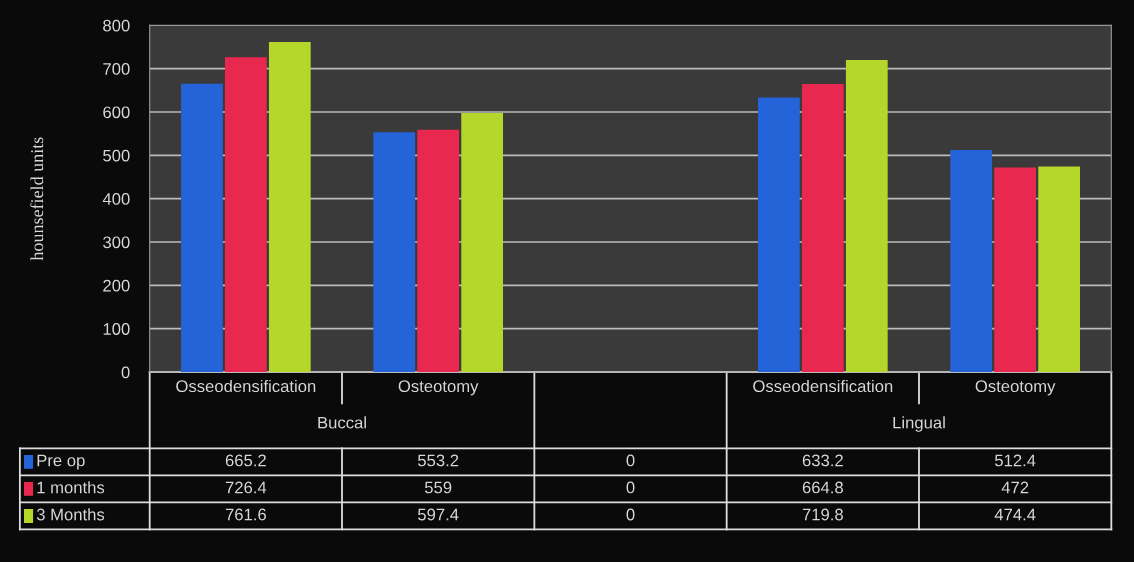 The image size is (1134, 562). What do you see at coordinates (116, 329) in the screenshot?
I see `y-tick-label: 100` at bounding box center [116, 329].